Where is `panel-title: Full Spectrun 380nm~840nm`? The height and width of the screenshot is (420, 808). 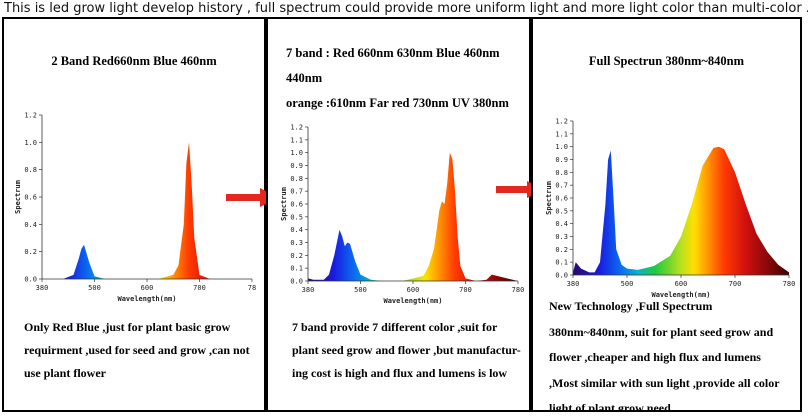
panel-title: Full Spectrun 380nm~840nm is located at coordinates (666, 61).